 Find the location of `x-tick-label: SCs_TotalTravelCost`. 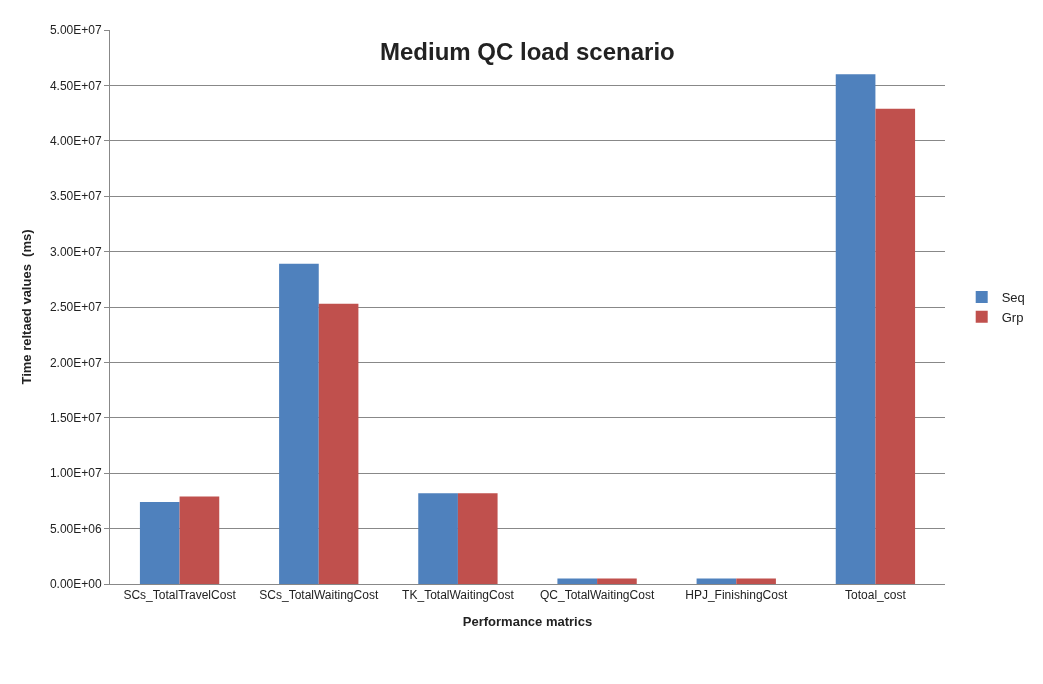

x-tick-label: SCs_TotalTravelCost is located at coordinates (180, 595).